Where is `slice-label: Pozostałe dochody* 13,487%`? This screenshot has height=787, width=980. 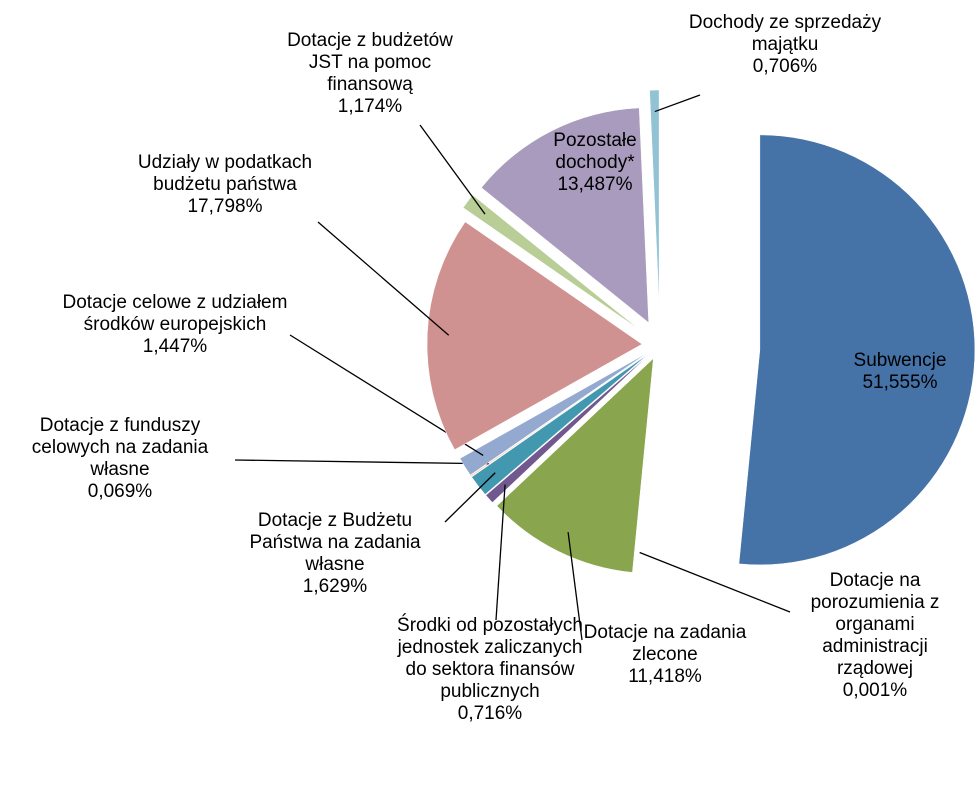
slice-label: Pozostałe dochody* 13,487% is located at coordinates (595, 163).